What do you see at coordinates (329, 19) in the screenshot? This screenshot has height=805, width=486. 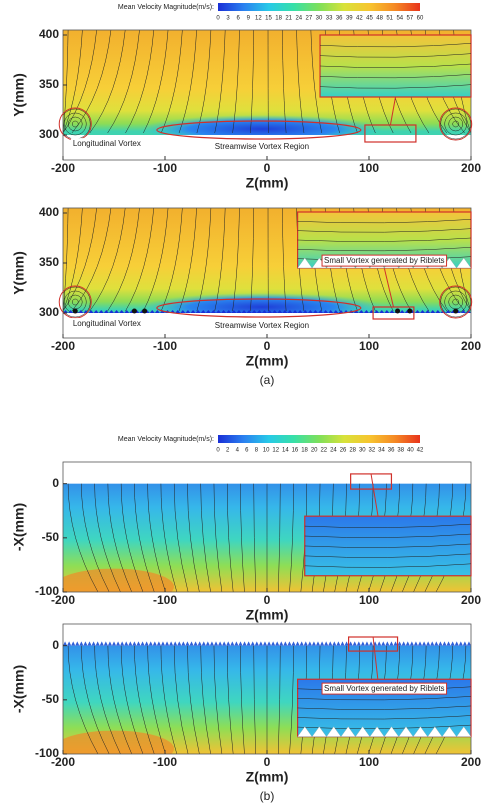 I see `colorbar-tick-label: 33` at bounding box center [329, 19].